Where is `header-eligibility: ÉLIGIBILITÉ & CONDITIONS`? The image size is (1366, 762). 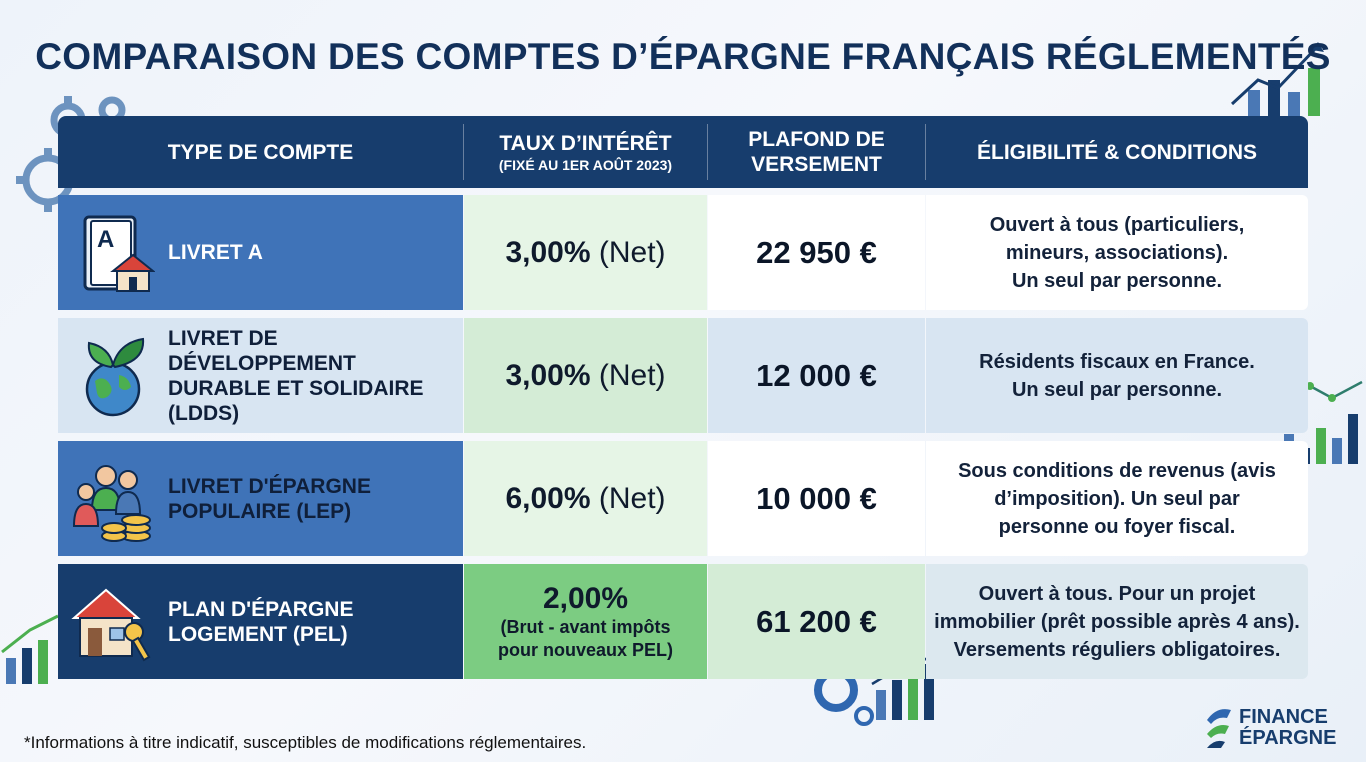
header-eligibility: ÉLIGIBILITÉ & CONDITIONS is located at coordinates (1117, 152).